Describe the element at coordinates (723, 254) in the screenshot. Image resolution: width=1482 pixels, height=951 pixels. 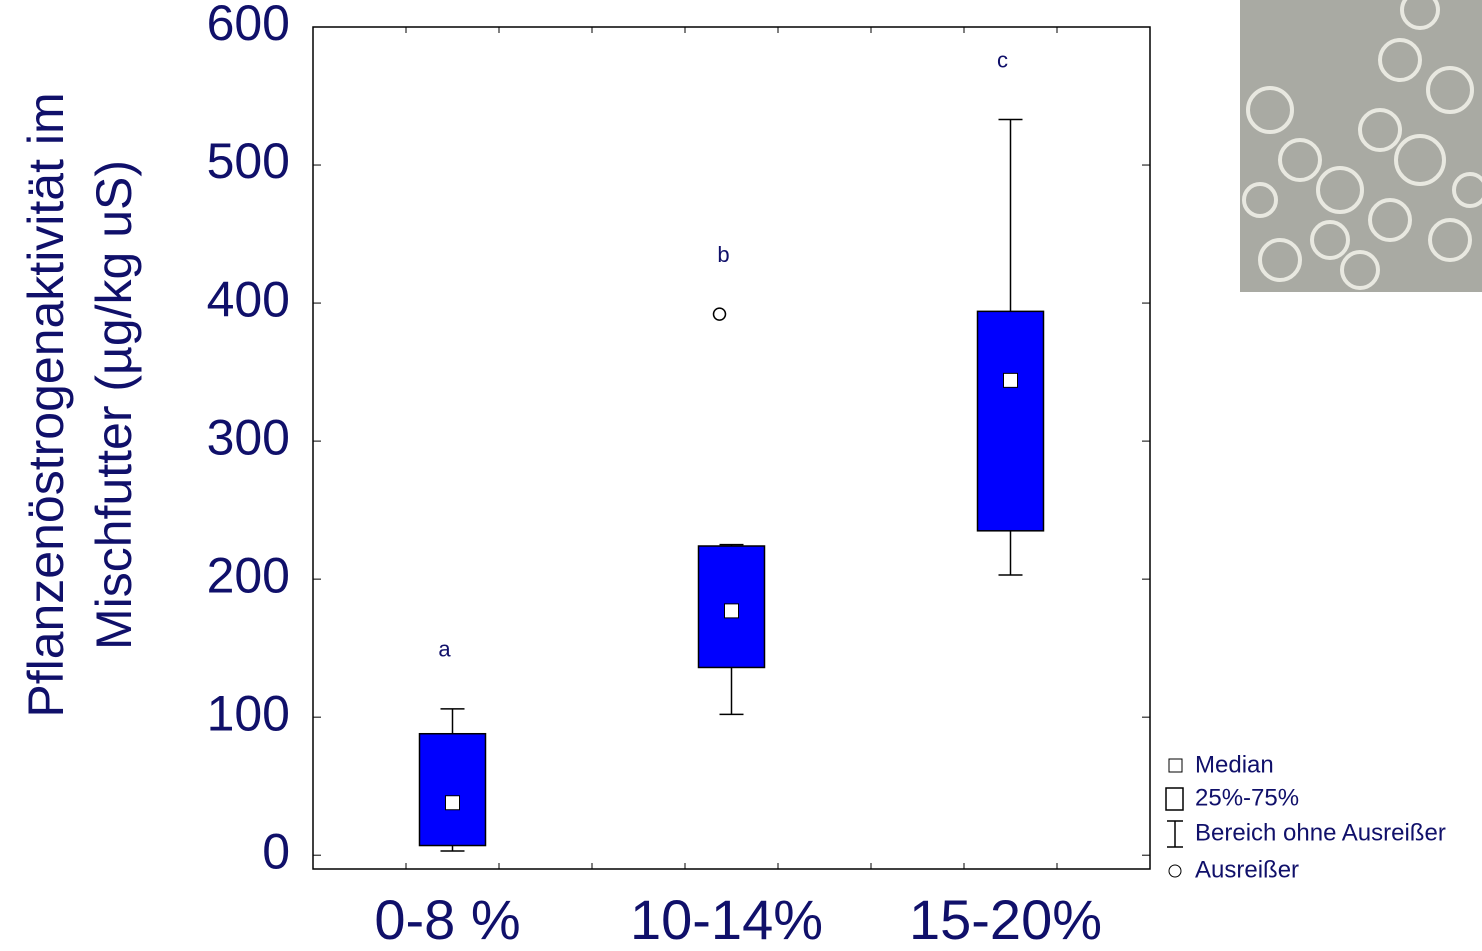
I see `group-letter: b` at that location.